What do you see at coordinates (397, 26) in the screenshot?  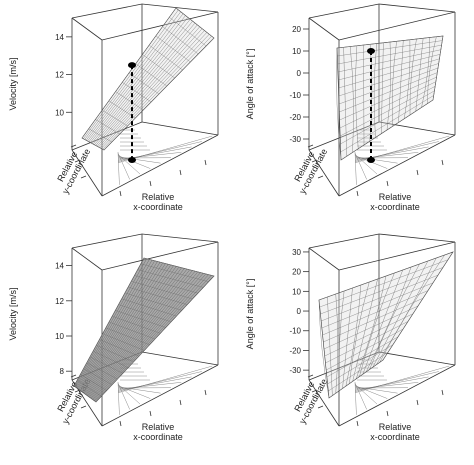 I see `box-edge-top-front-right` at bounding box center [397, 26].